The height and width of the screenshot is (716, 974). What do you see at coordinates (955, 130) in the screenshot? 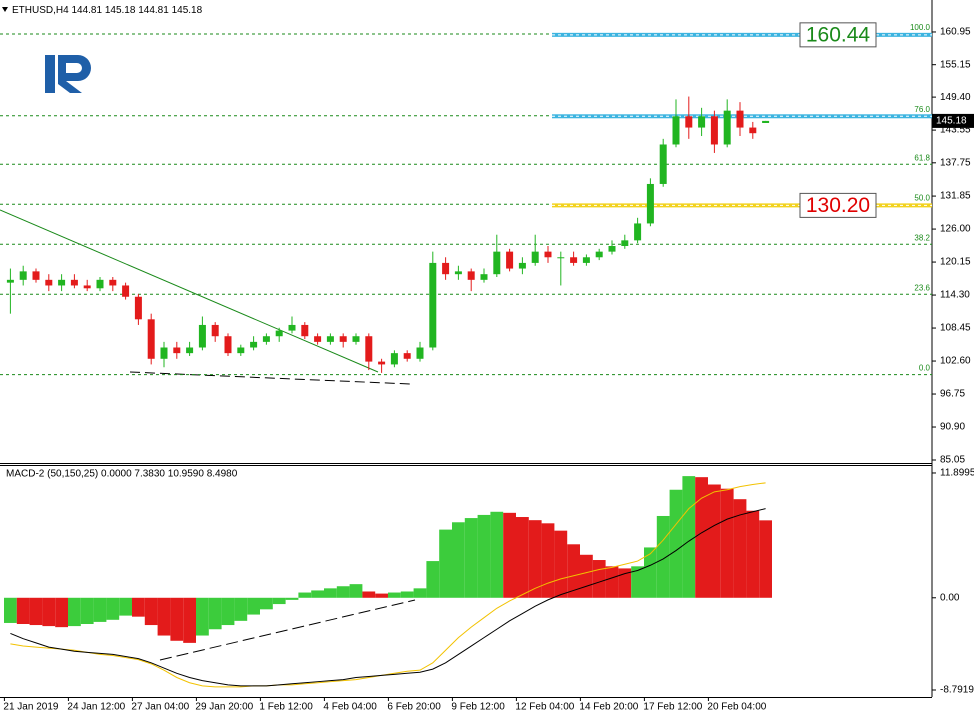
I see `y-tick-label: 143.55` at bounding box center [955, 130].